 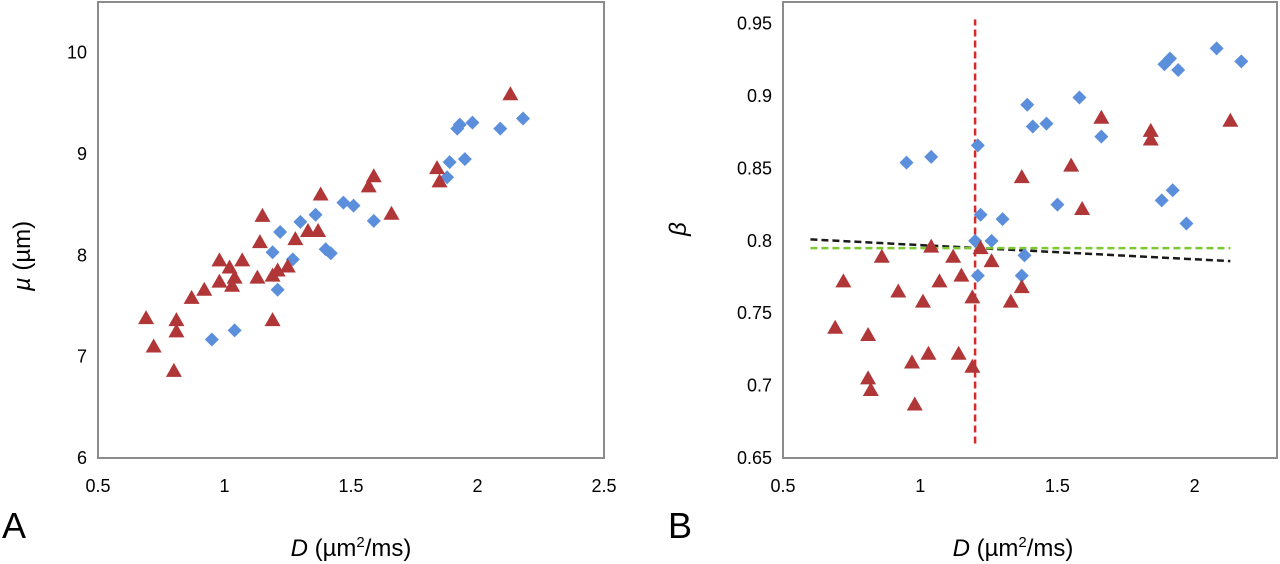 What do you see at coordinates (224, 486) in the screenshot?
I see `panel-a-x-tick-label: 1` at bounding box center [224, 486].